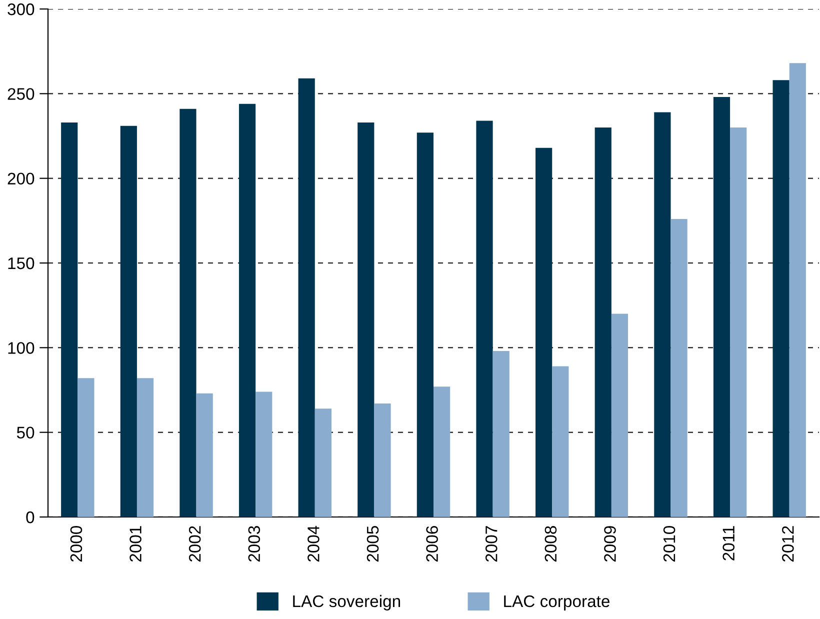 This screenshot has width=820, height=619. Describe the element at coordinates (669, 544) in the screenshot. I see `x-tick-label: 2010` at that location.